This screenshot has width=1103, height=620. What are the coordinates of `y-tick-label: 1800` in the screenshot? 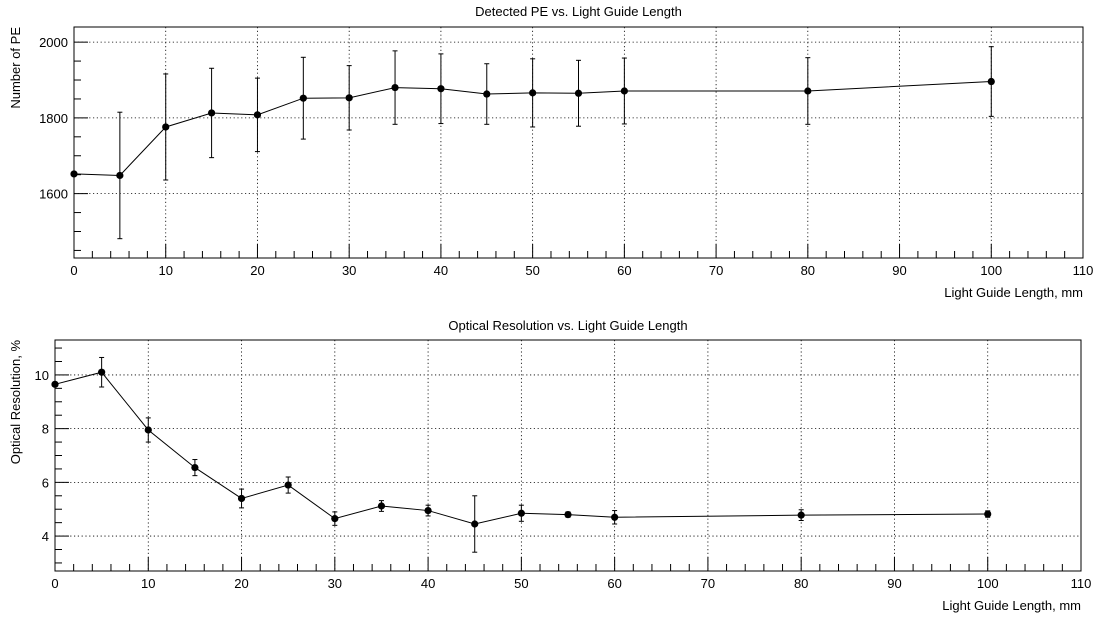 It's located at (53, 118).